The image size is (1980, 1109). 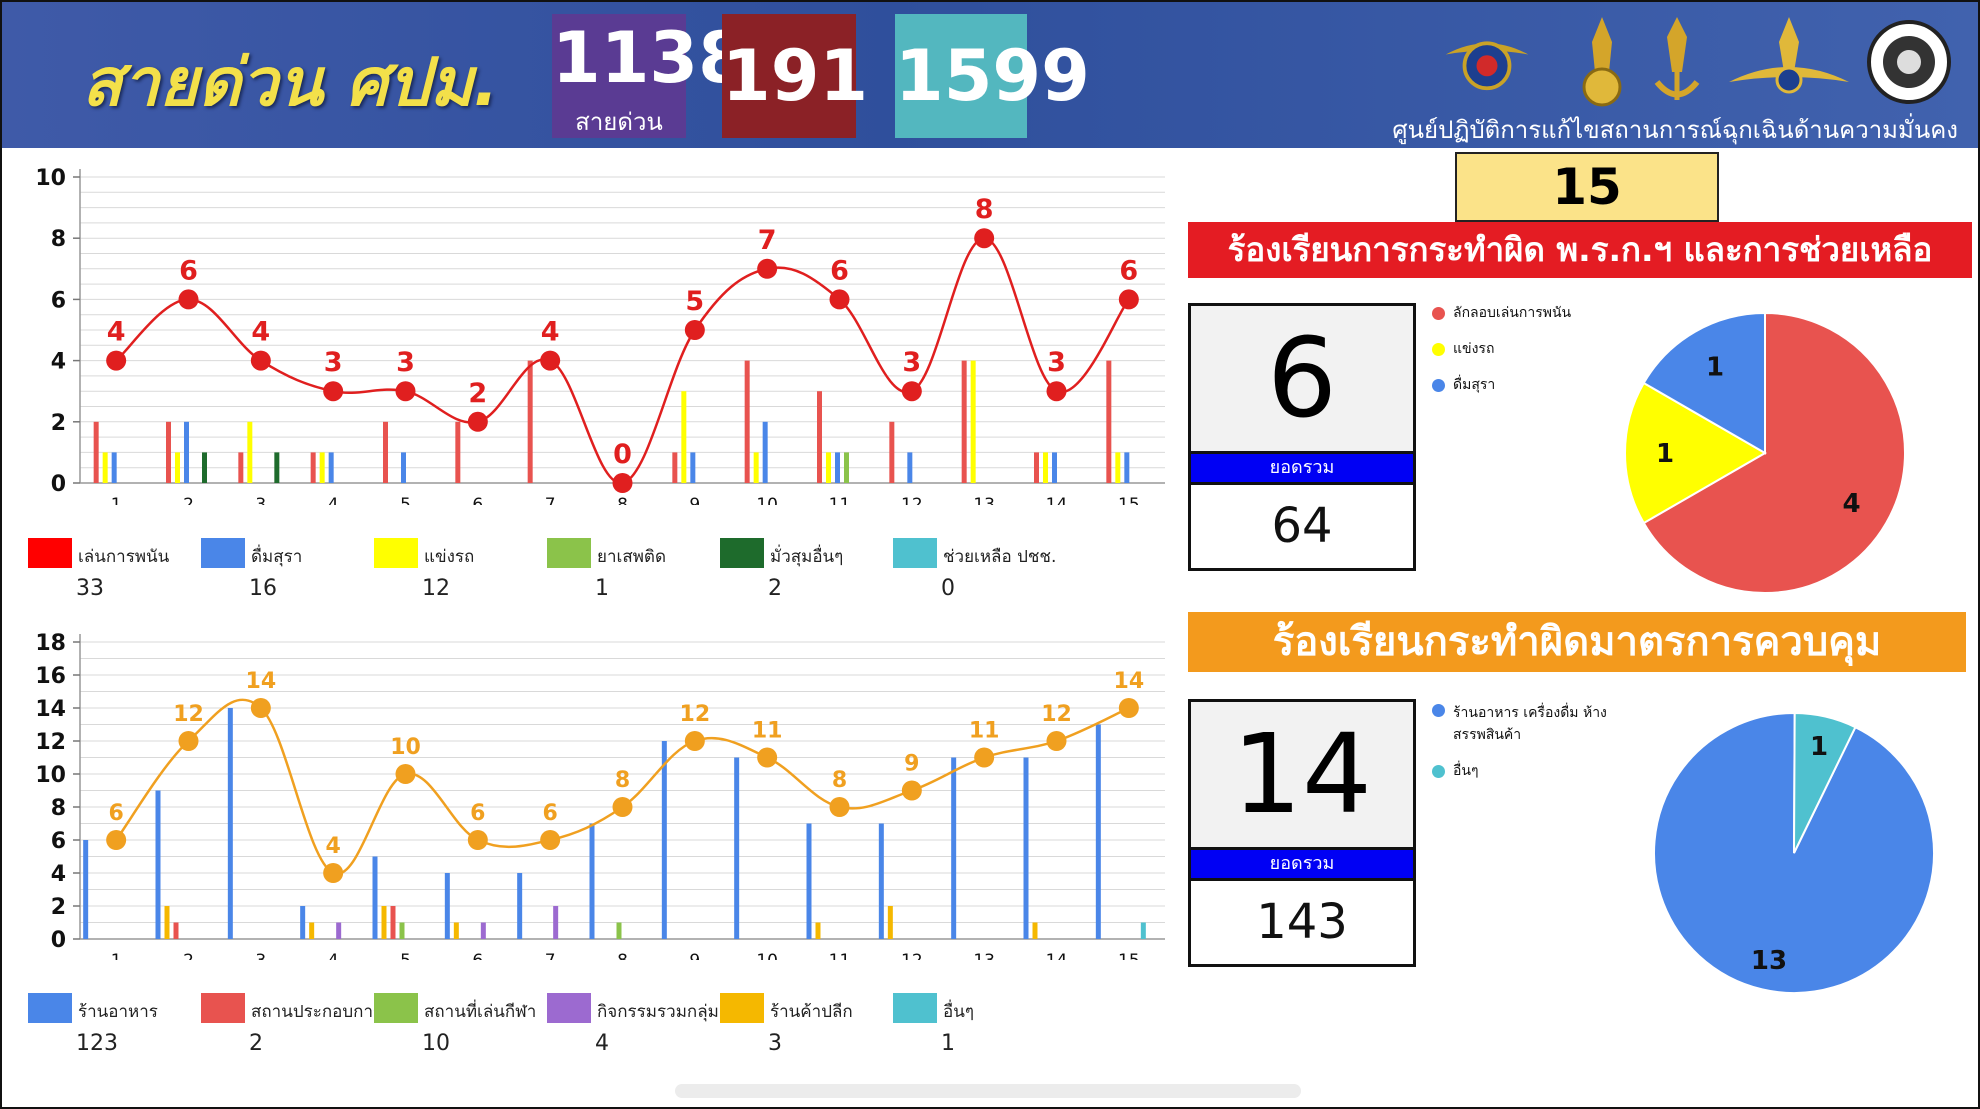 I want to click on x-tick-label: 1, so click(x=116, y=500).